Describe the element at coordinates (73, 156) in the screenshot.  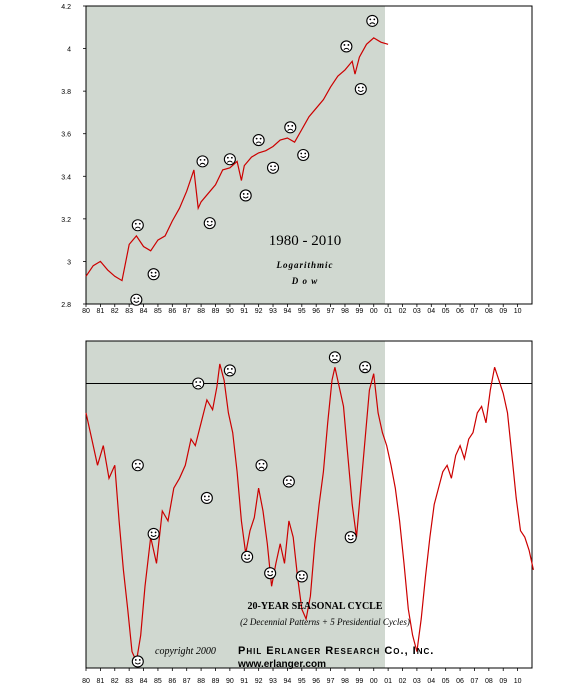
I see `top-y-axis: 4.2 4 3.8 3.6 3.4 3.2 3 2.8` at that location.